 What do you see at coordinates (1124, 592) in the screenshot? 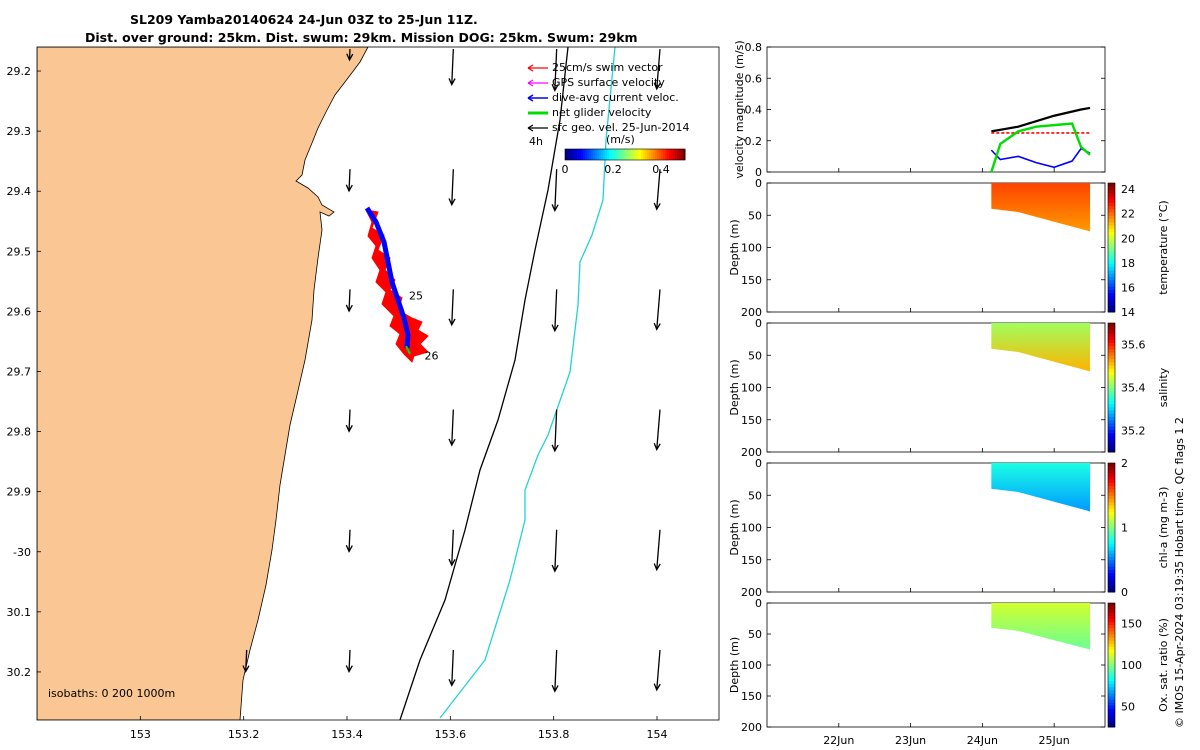
I see `colorbar-tick-3-0: 0` at bounding box center [1124, 592].